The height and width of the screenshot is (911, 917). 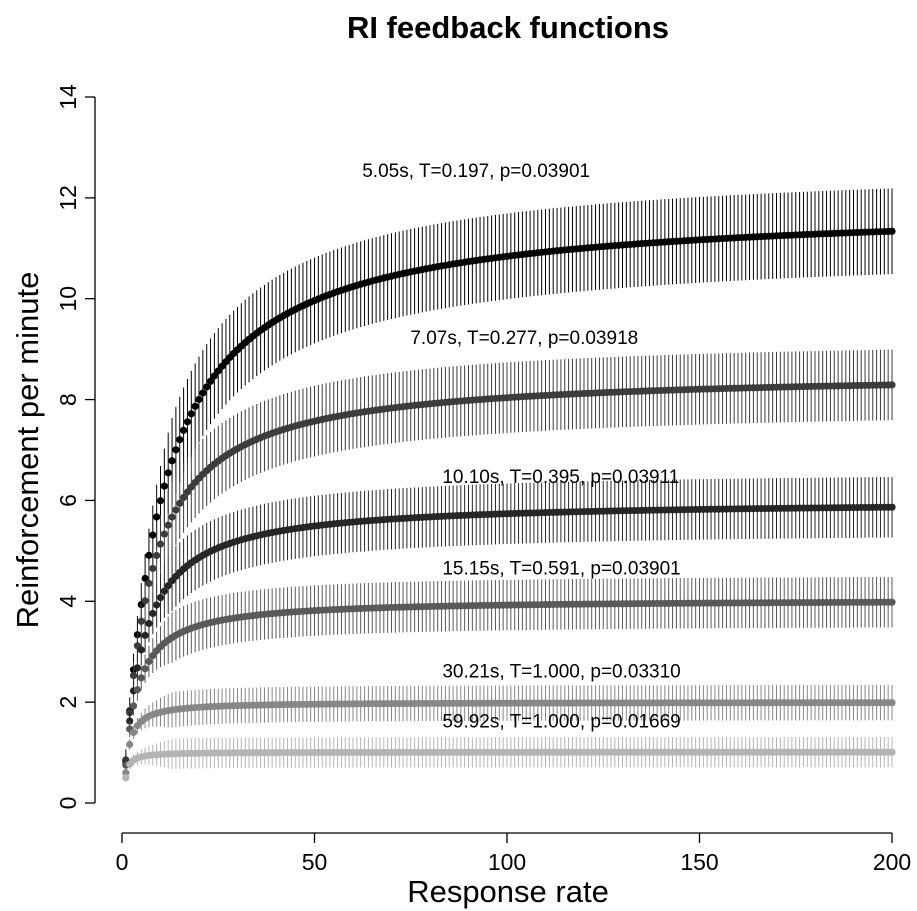 What do you see at coordinates (699, 862) in the screenshot?
I see `x-tick-label-150: 150` at bounding box center [699, 862].